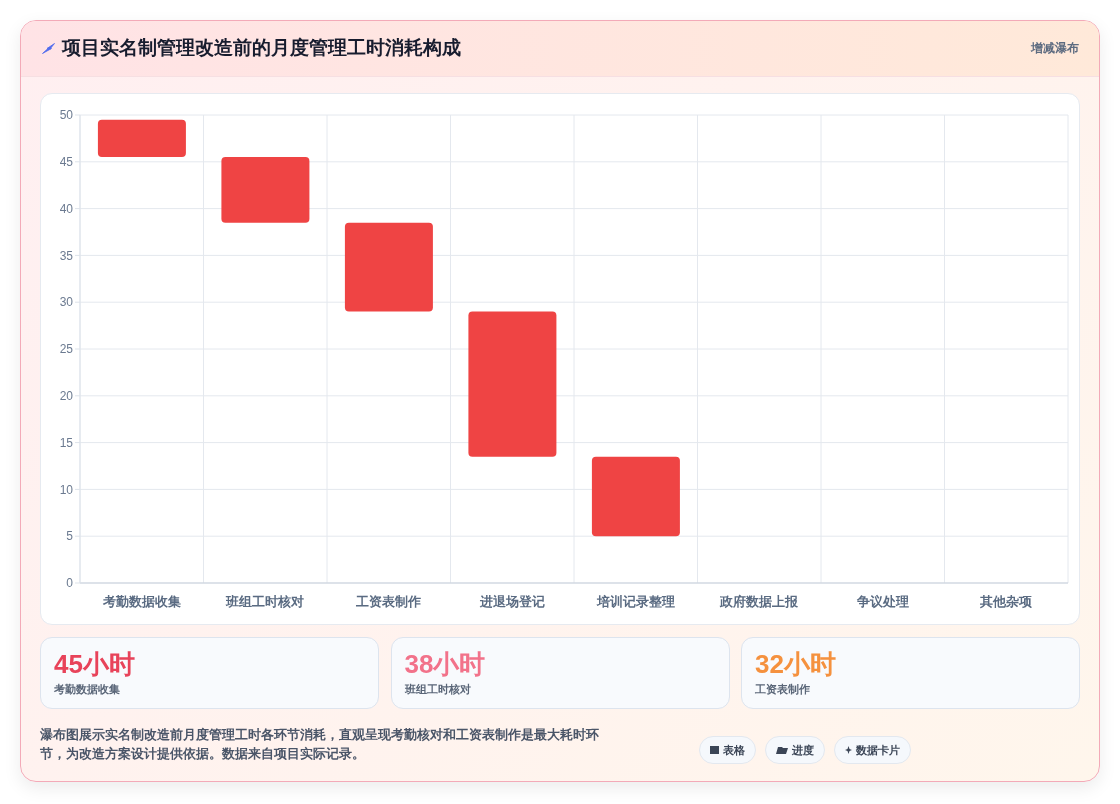  Describe the element at coordinates (1055, 48) in the screenshot. I see `text: 增减瀑布` at that location.